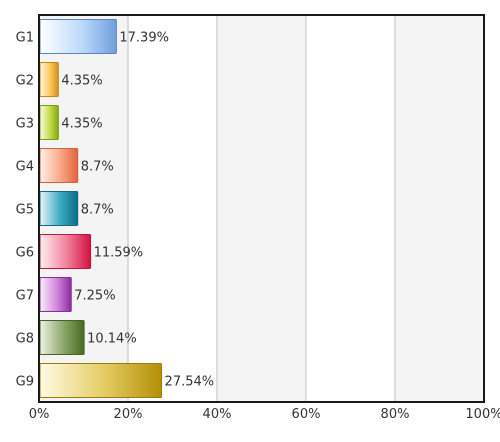 The height and width of the screenshot is (442, 500). I want to click on category-label-g6: G6, so click(25, 253).